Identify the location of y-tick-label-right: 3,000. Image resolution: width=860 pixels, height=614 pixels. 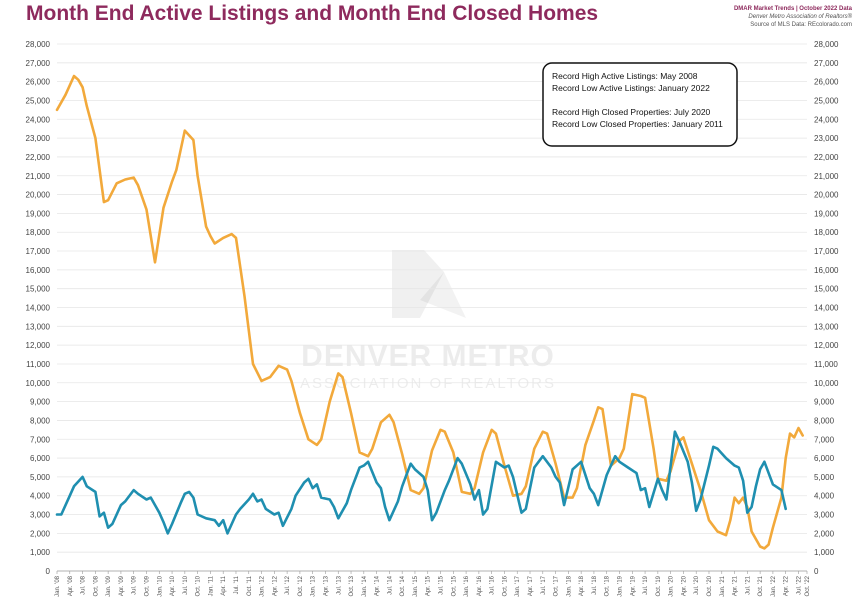
(824, 515).